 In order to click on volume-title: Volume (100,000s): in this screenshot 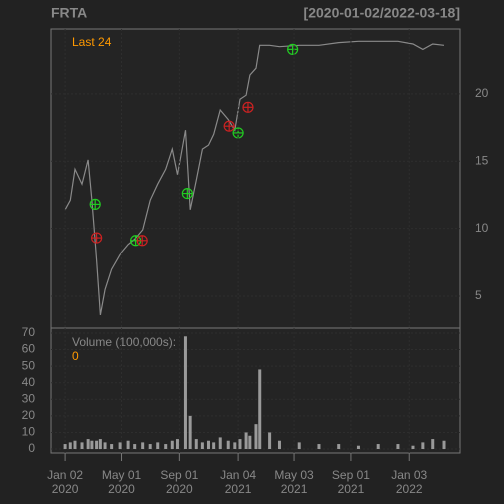, I will do `click(124, 342)`.